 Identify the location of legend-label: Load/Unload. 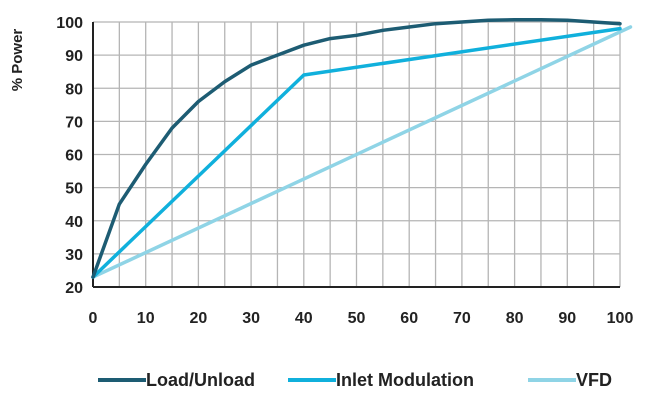
(200, 380).